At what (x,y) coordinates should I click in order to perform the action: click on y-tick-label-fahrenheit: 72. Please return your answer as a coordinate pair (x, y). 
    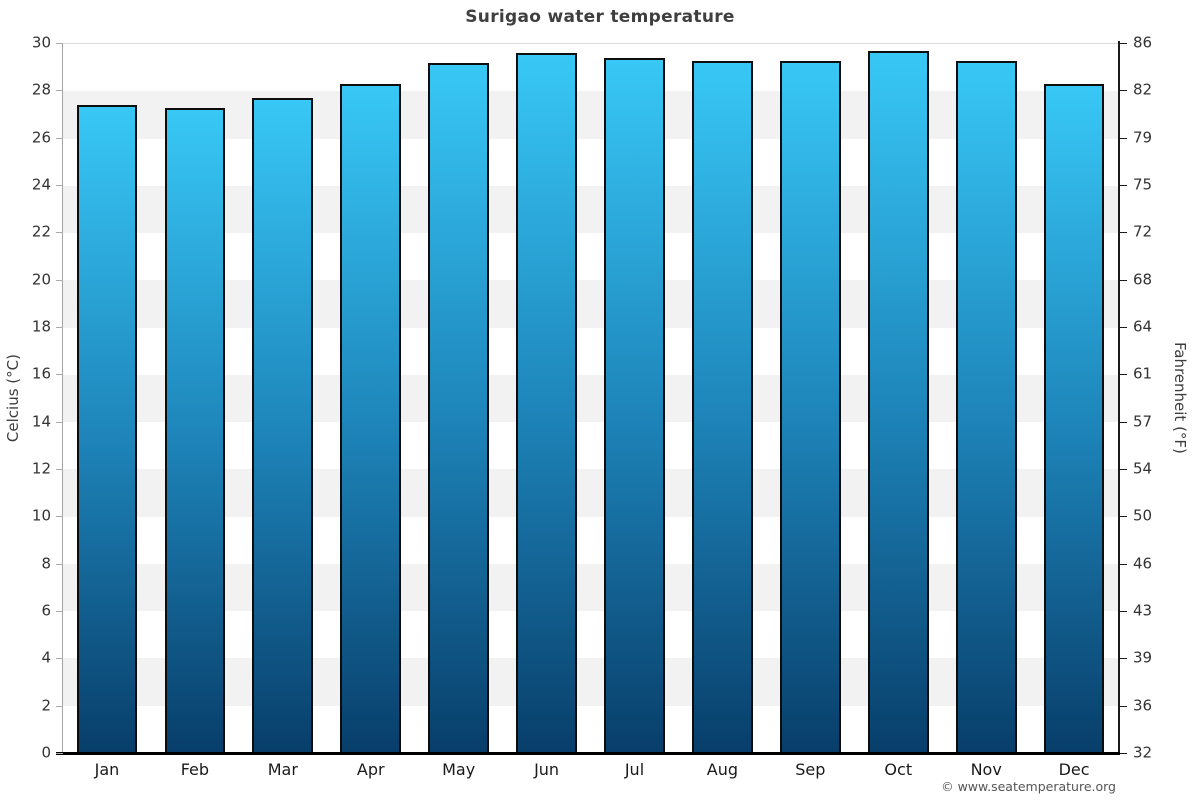
    Looking at the image, I should click on (1143, 231).